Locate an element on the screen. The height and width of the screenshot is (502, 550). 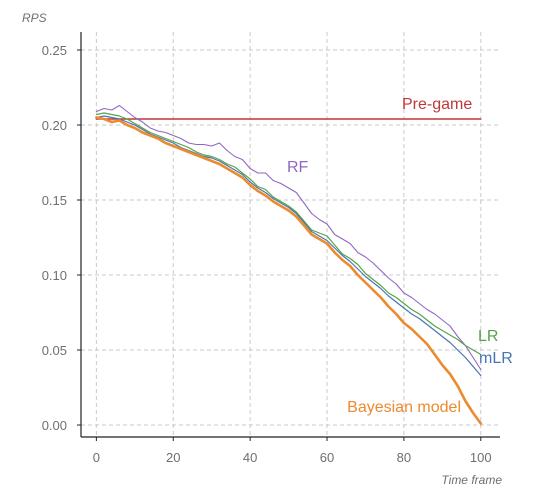
y-tick-label: 0.05 is located at coordinates (54, 350).